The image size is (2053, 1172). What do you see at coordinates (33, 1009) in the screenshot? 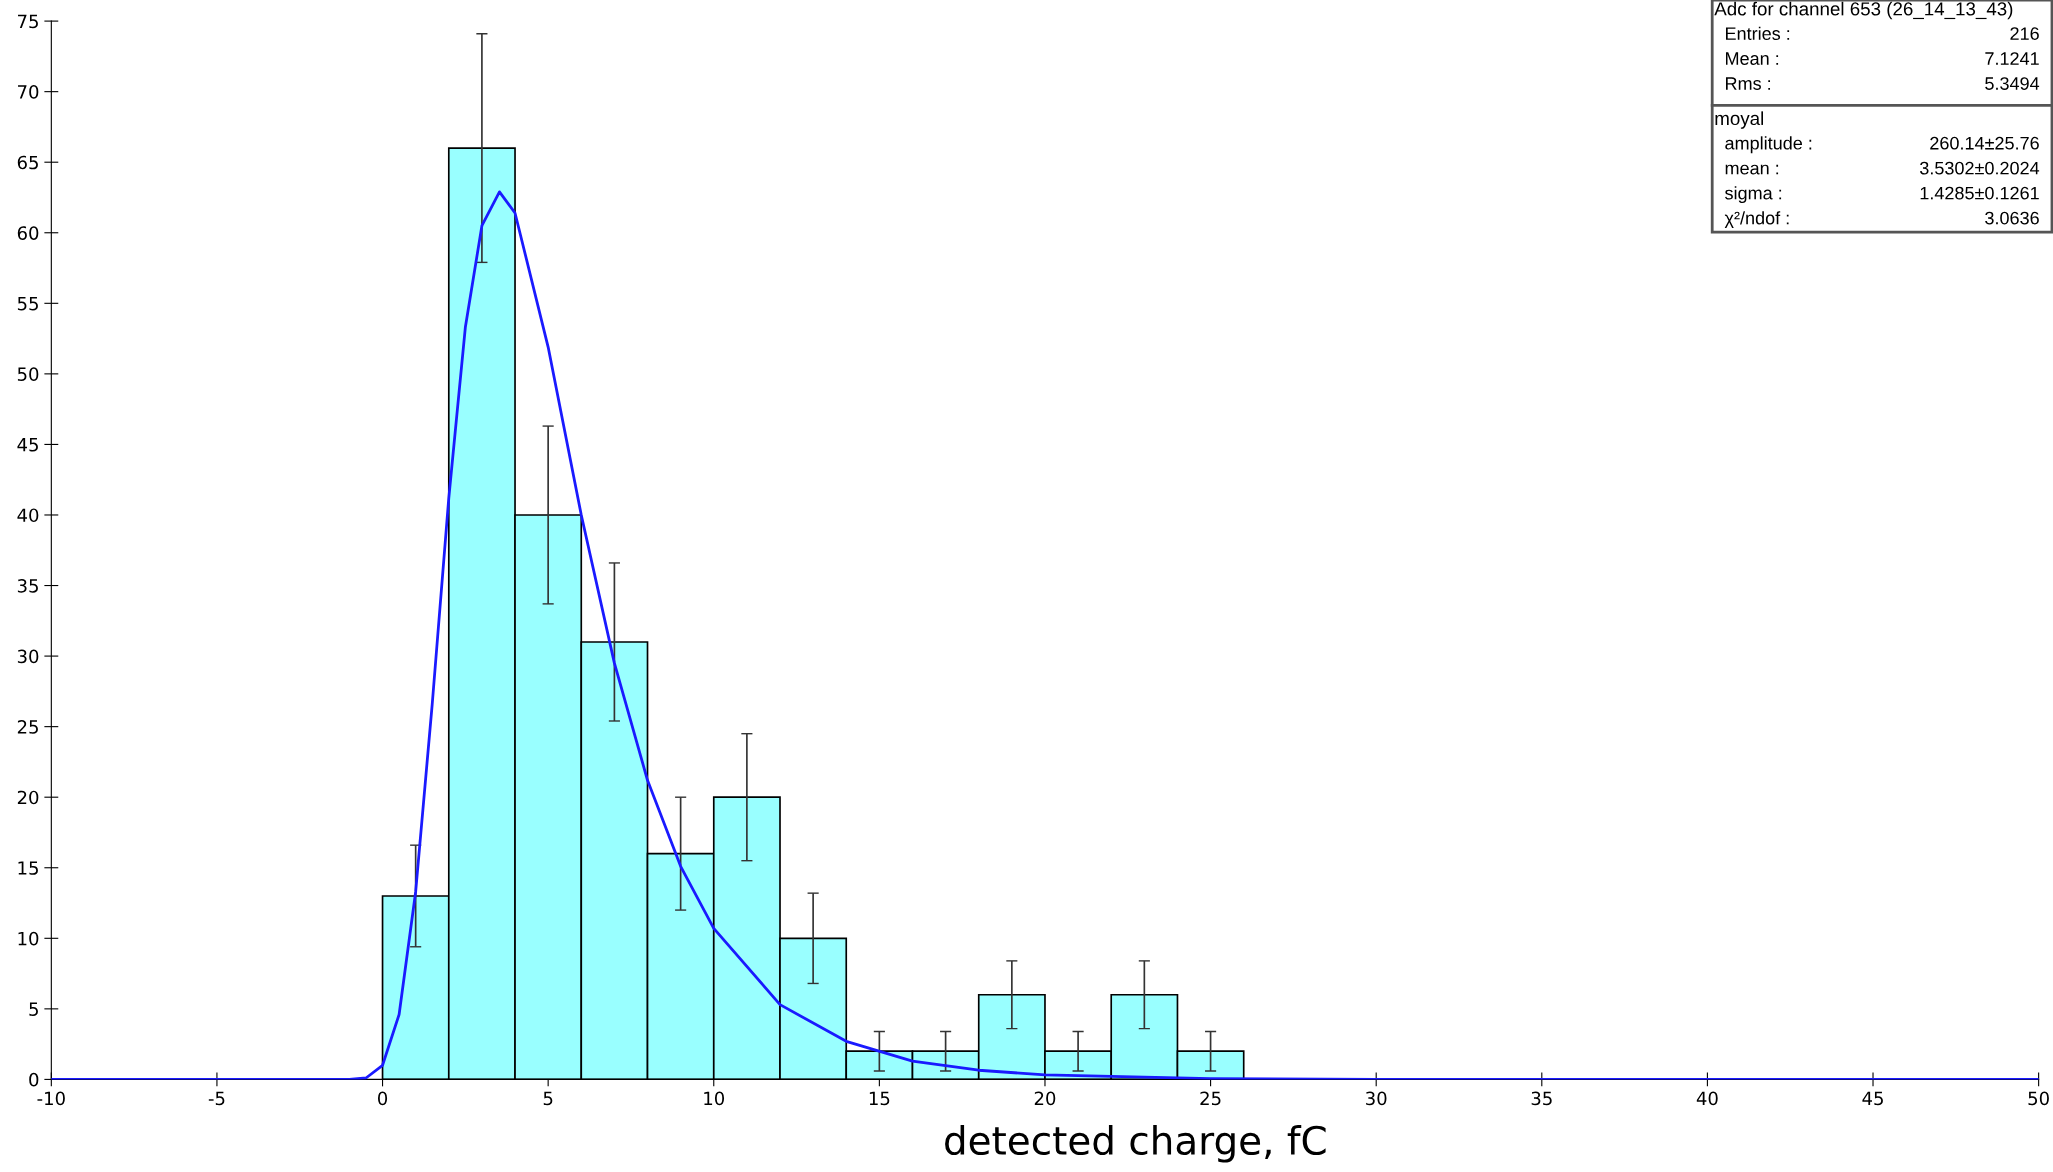
I see `y-tick-label: 5` at bounding box center [33, 1009].